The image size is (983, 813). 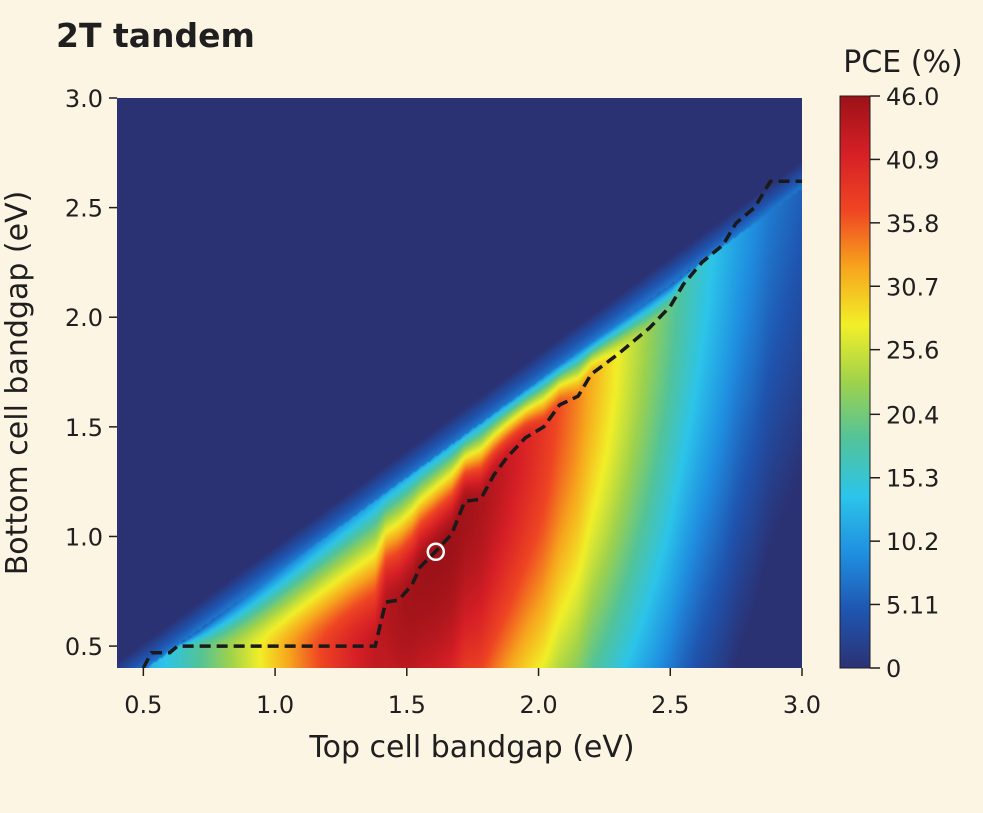 What do you see at coordinates (912, 160) in the screenshot?
I see `colorbar-tick-label: 40.9` at bounding box center [912, 160].